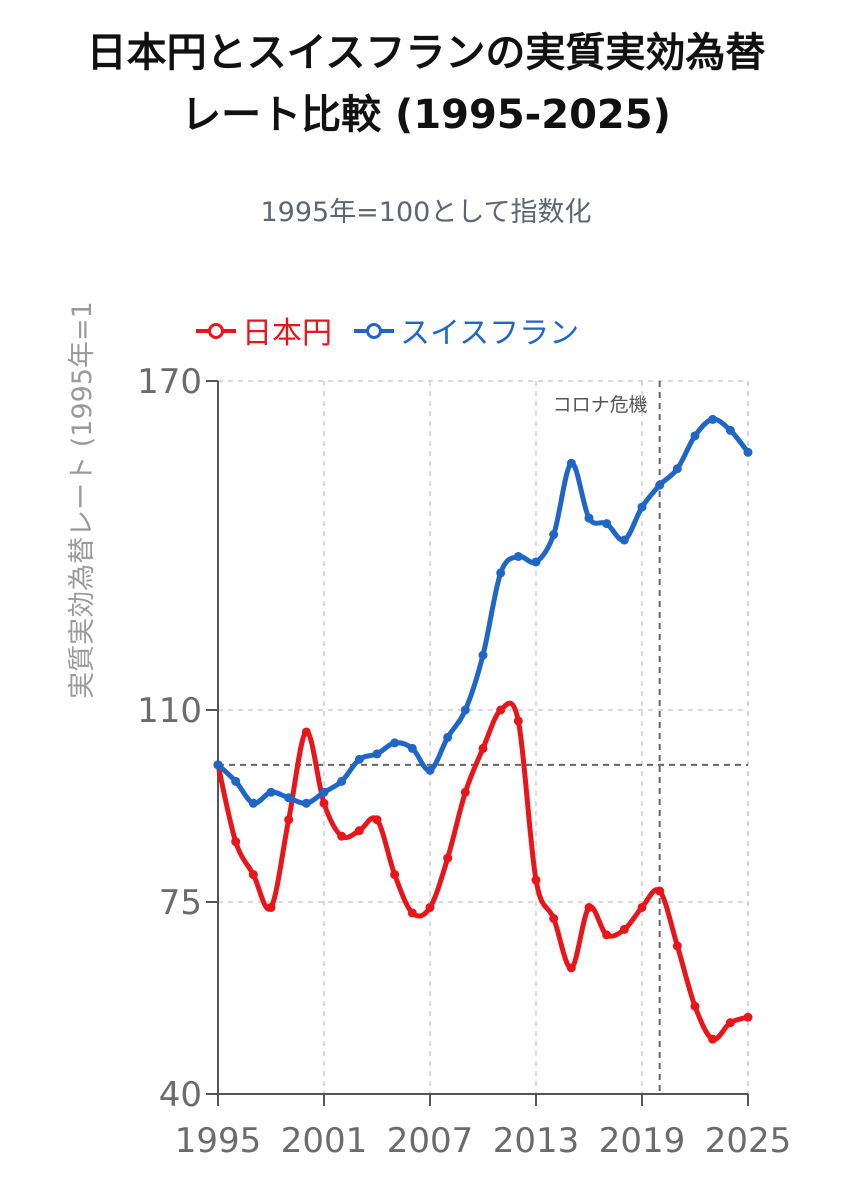 The width and height of the screenshot is (852, 1200). Describe the element at coordinates (218, 1141) in the screenshot. I see `x-tick-label-1995: 1995` at that location.